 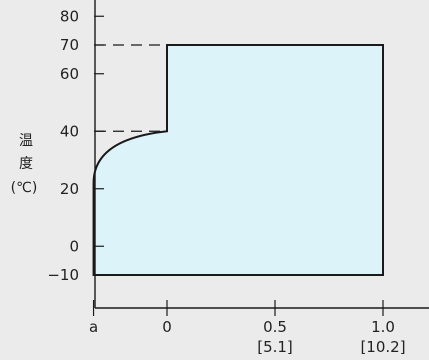 What do you see at coordinates (167, 327) in the screenshot?
I see `x-tick-label-1: 0` at bounding box center [167, 327].